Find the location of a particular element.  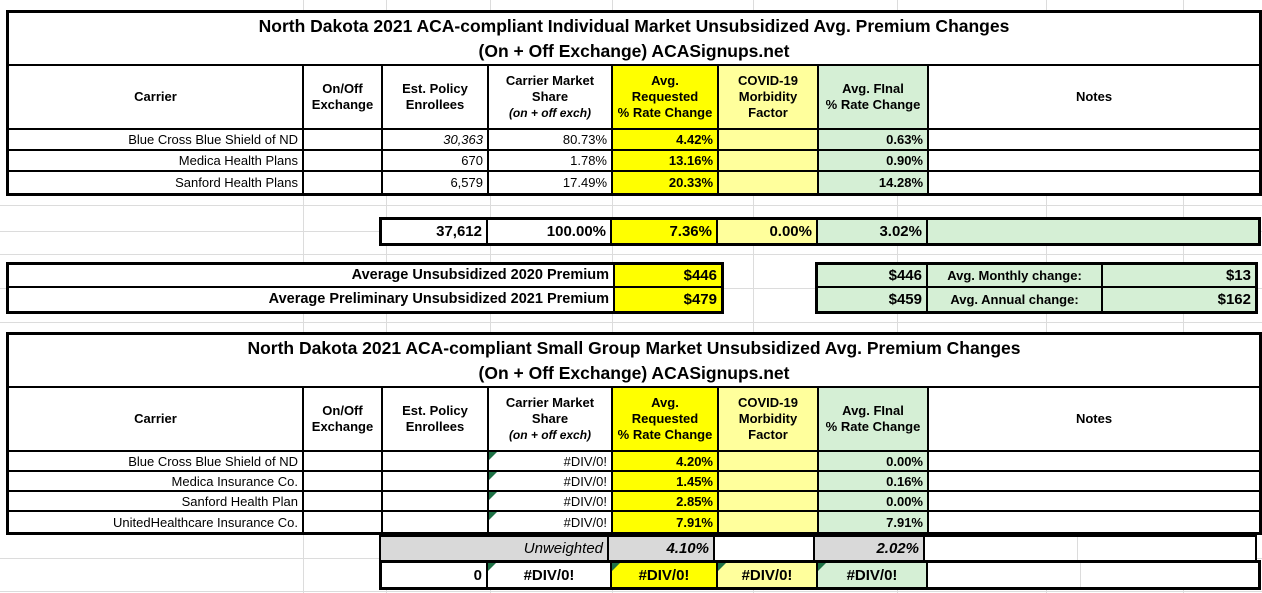

cell-avg-requested: 1.45% is located at coordinates (666, 482).